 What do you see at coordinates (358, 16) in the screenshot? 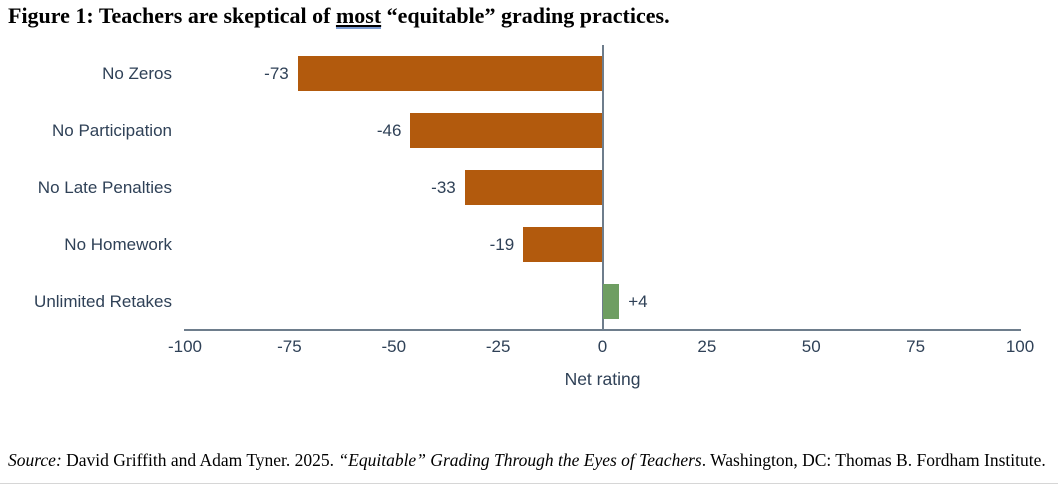
I see `figure-title-underlined-word: most` at bounding box center [358, 16].